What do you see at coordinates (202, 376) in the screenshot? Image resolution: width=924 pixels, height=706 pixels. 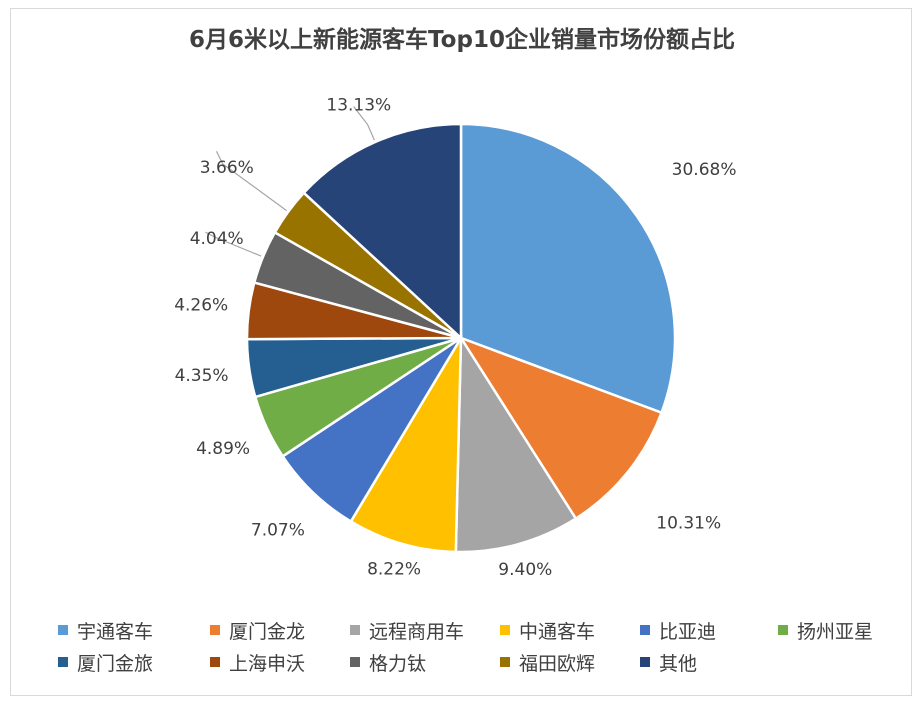 I see `data-label: 4.35%` at bounding box center [202, 376].